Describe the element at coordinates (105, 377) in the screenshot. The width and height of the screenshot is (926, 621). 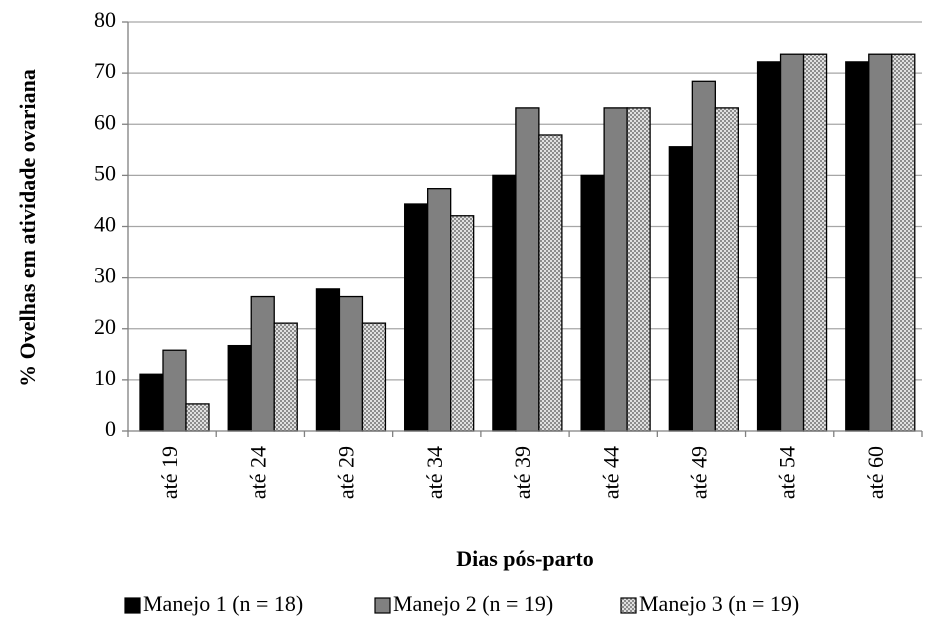
I see `y-tick-label: 10` at that location.